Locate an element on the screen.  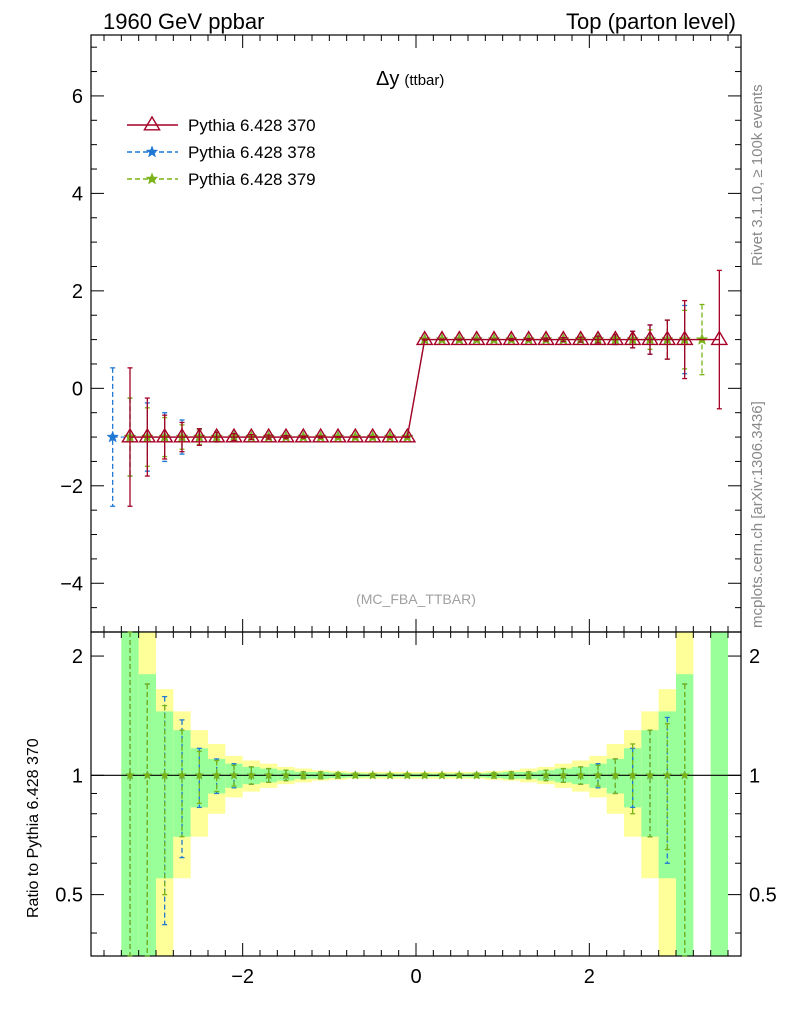
x-tick-label: 2 is located at coordinates (589, 977).